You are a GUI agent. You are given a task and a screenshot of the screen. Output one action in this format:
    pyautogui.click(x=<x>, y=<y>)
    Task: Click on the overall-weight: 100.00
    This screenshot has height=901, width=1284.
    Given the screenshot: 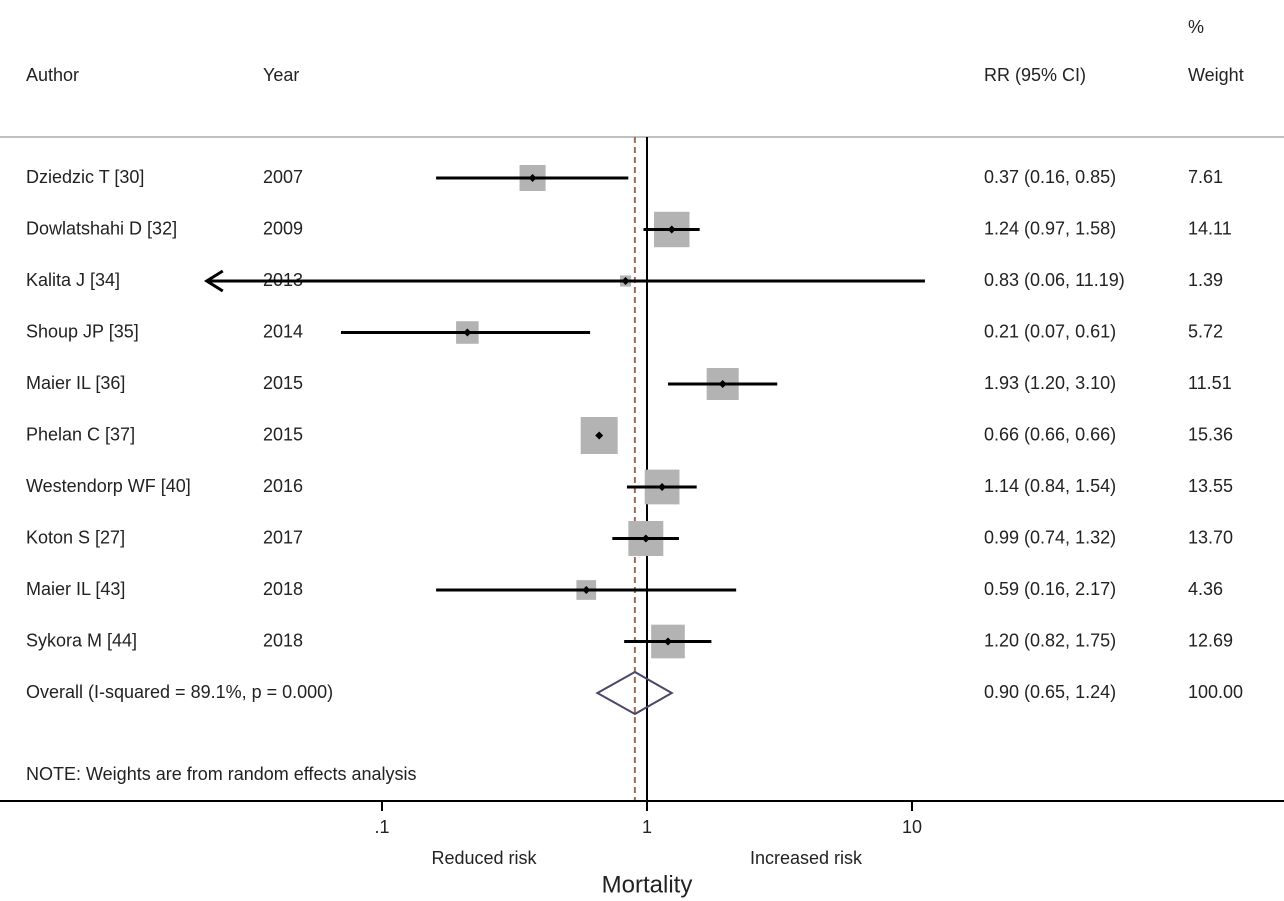 What is the action you would take?
    pyautogui.click(x=1215, y=692)
    